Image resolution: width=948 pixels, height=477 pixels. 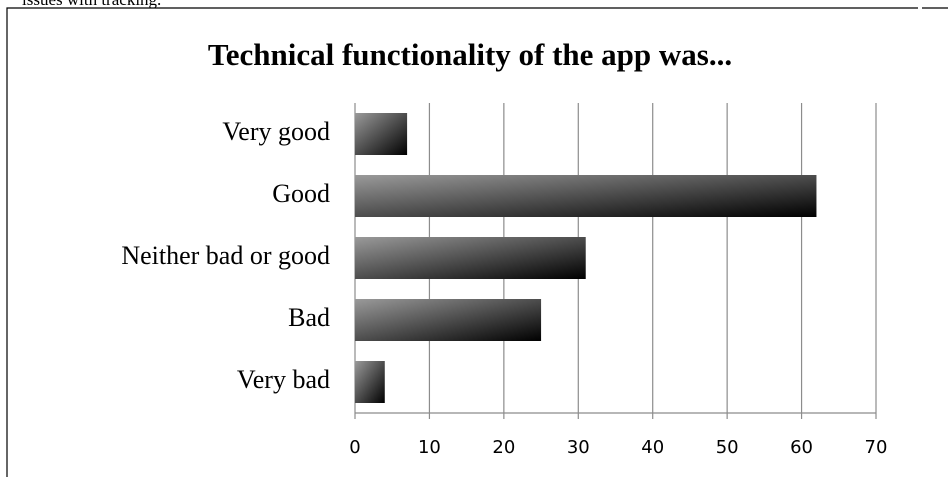 I want to click on y-tick-label: Very good, so click(x=276, y=131).